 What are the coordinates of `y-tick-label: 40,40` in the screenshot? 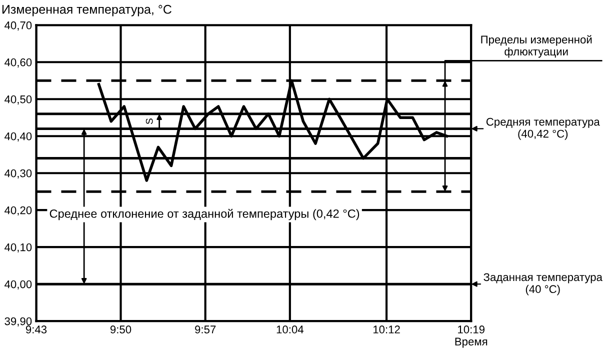 It's located at (18, 137).